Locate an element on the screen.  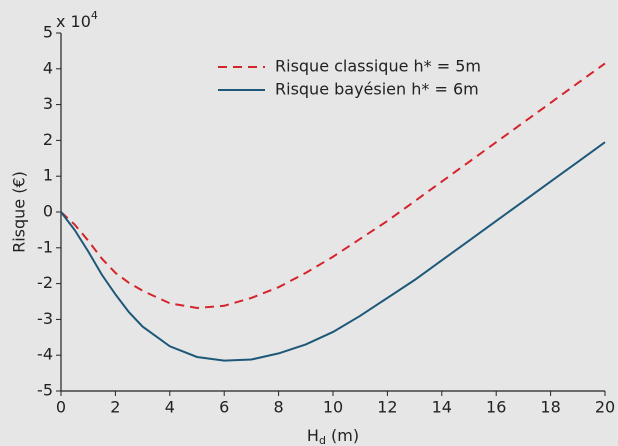
x-axis-label: Hd (m) is located at coordinates (333, 436).